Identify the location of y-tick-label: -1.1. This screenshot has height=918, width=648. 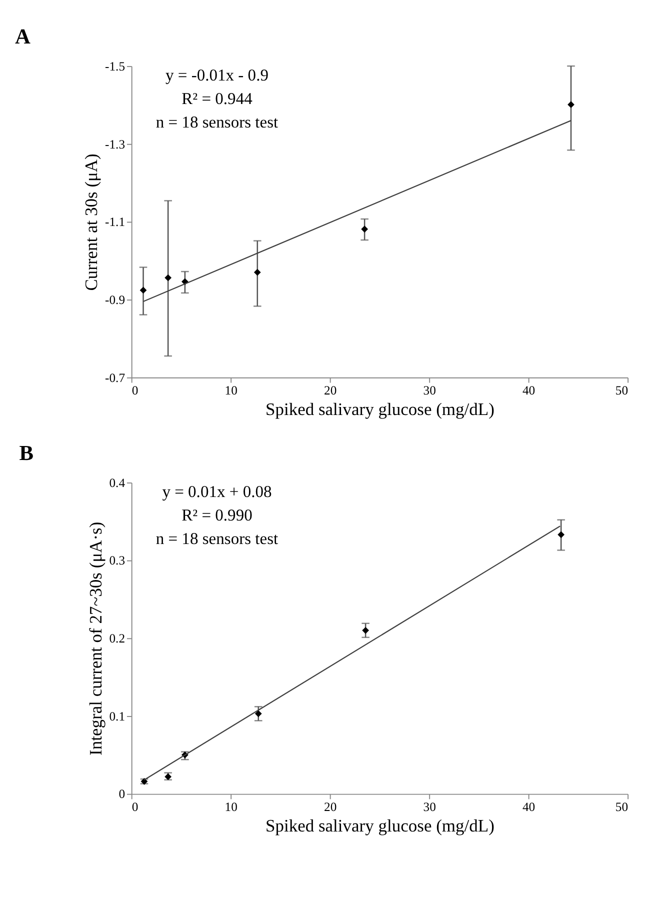
(115, 222).